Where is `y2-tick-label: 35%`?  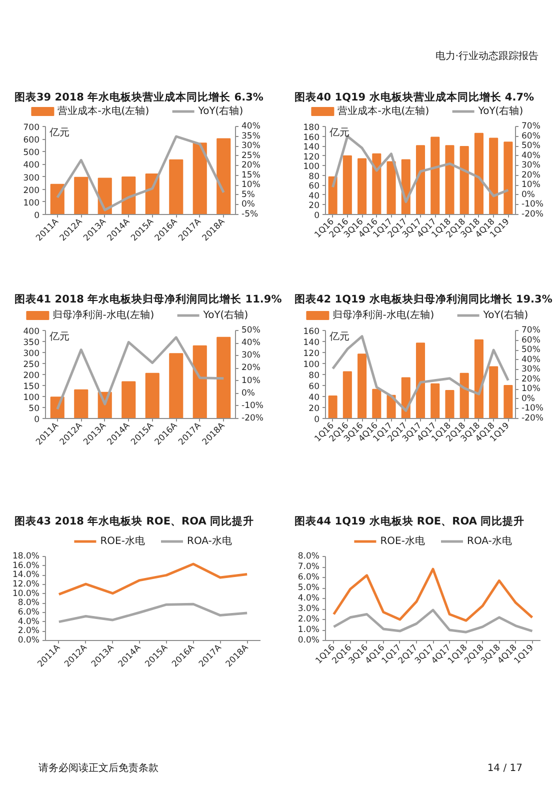
y2-tick-label: 35% is located at coordinates (251, 136).